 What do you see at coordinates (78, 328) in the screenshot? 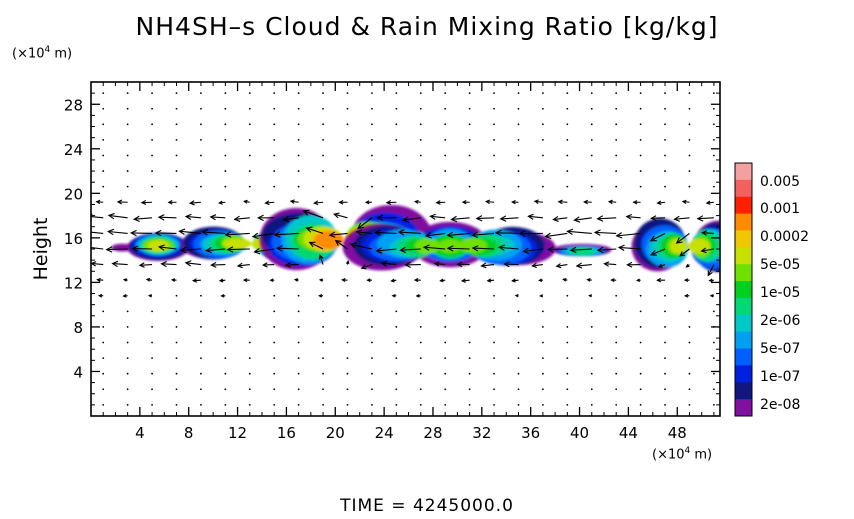
I see `y-tick-label: 8` at bounding box center [78, 328].